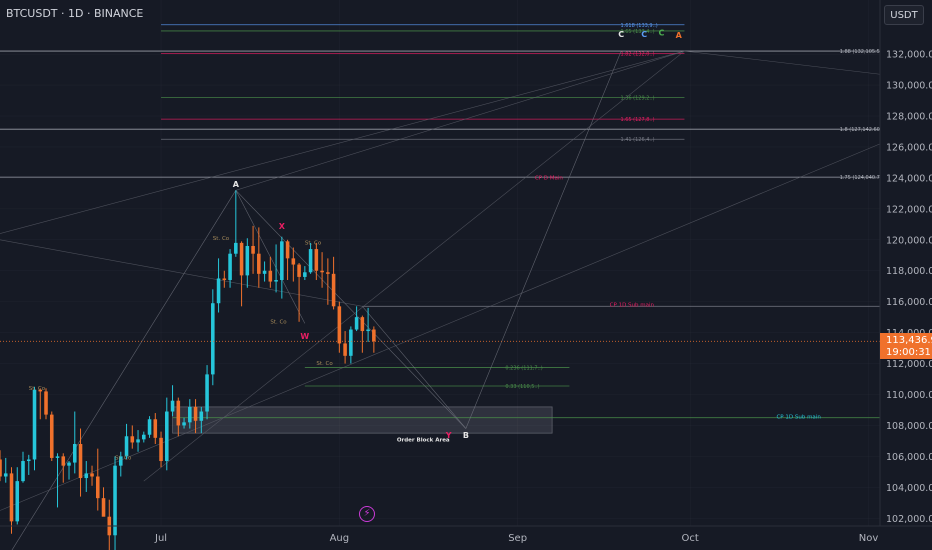  I want to click on bar-countdown: 19:00:31, so click(908, 352).